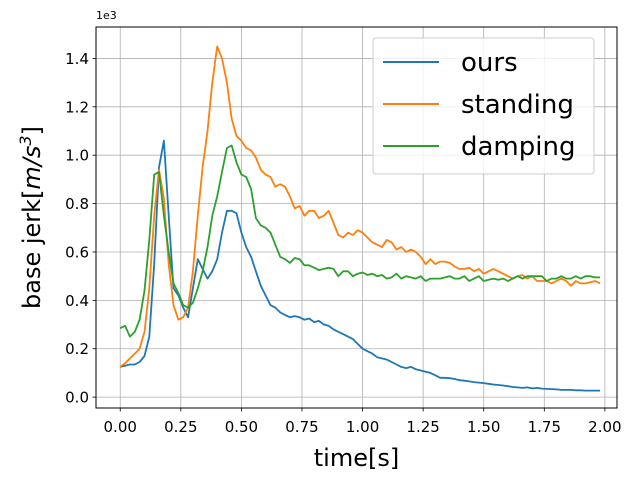  I want to click on x-tick-label: 0.00, so click(120, 427).